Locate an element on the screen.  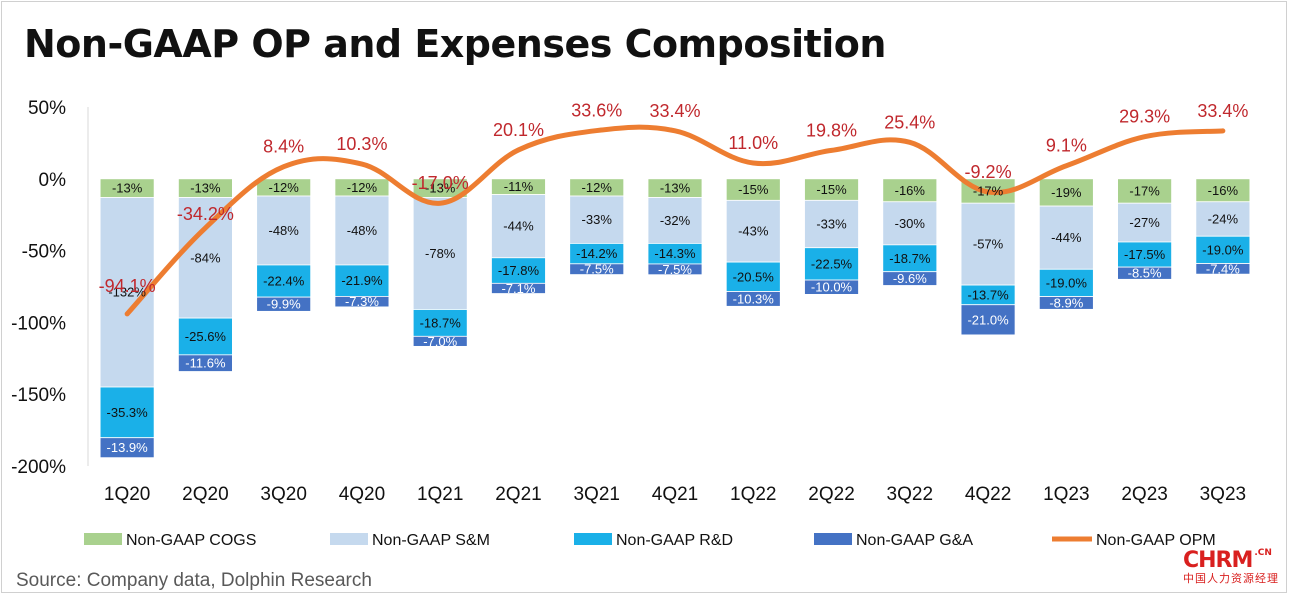
data-label-rd: -22.4% is located at coordinates (284, 281).